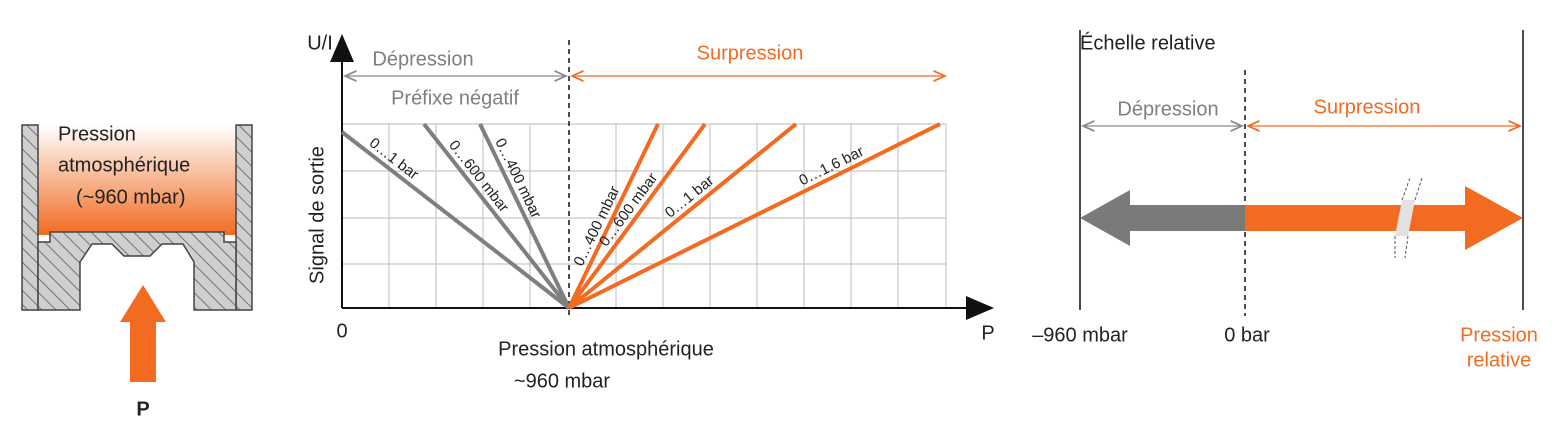 The height and width of the screenshot is (422, 1558). I want to click on x-origin-label: 0, so click(341, 331).